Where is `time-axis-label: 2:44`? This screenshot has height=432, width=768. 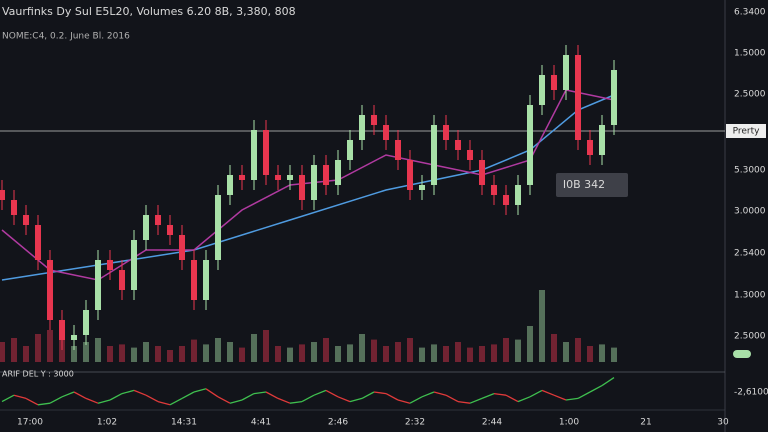 time-axis-label: 2:44 is located at coordinates (492, 423).